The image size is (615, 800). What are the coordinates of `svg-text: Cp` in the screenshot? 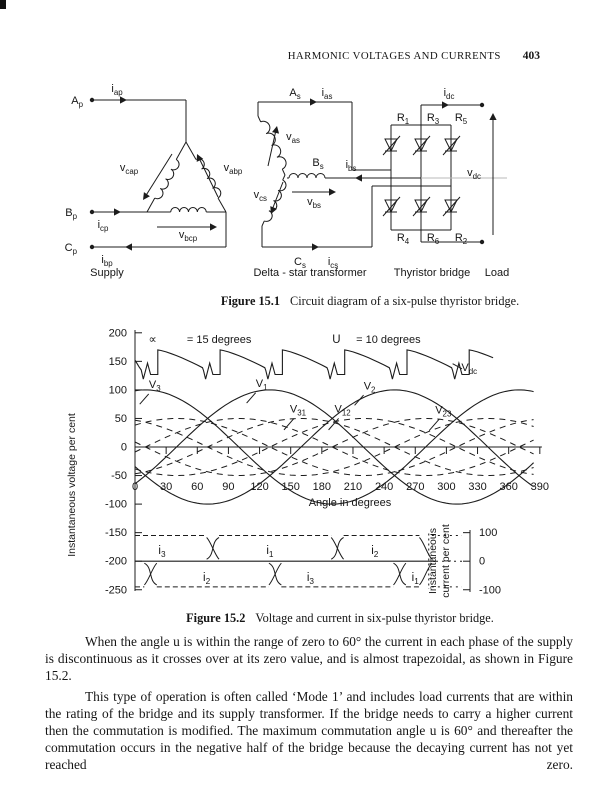 It's located at (71, 249).